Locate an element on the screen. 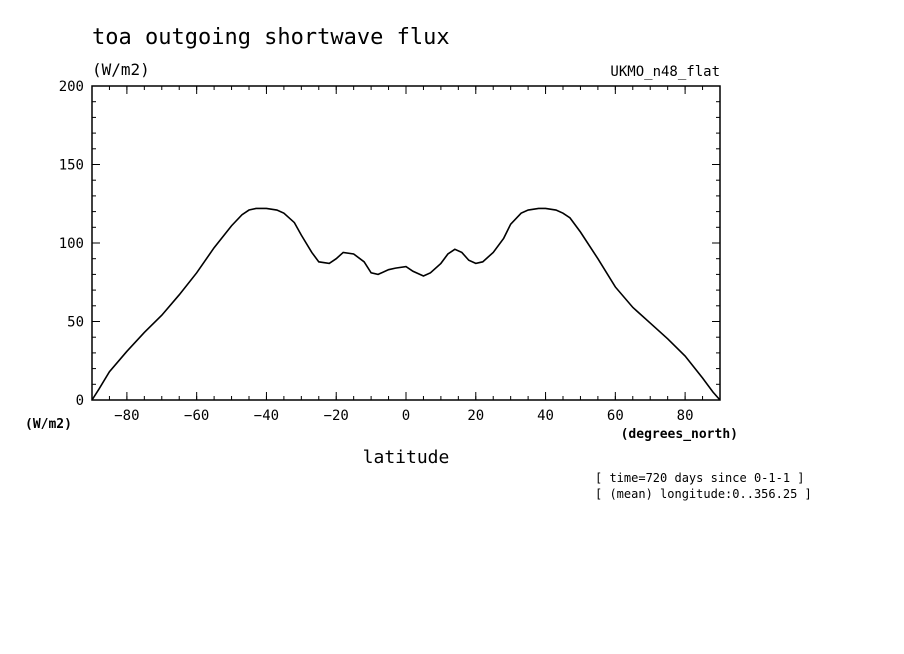  x-tick-label: 80 is located at coordinates (685, 416).